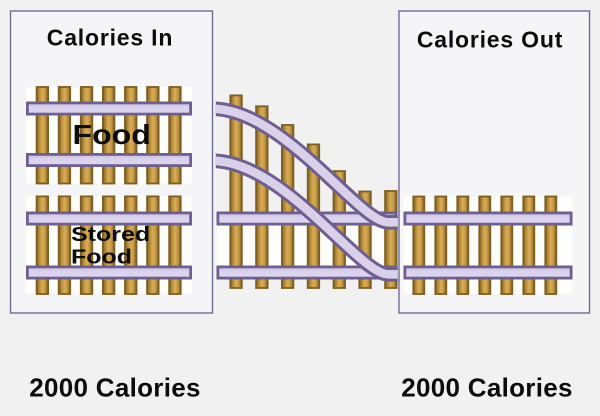 The height and width of the screenshot is (416, 600). What do you see at coordinates (490, 40) in the screenshot?
I see `svg-text: Calories Out` at bounding box center [490, 40].